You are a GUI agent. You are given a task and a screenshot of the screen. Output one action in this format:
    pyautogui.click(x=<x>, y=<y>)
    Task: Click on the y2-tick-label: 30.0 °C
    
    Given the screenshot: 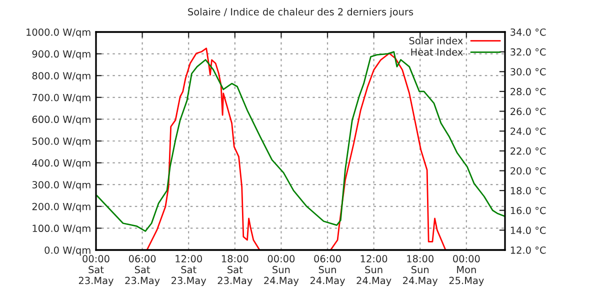 What is the action you would take?
    pyautogui.click(x=528, y=72)
    